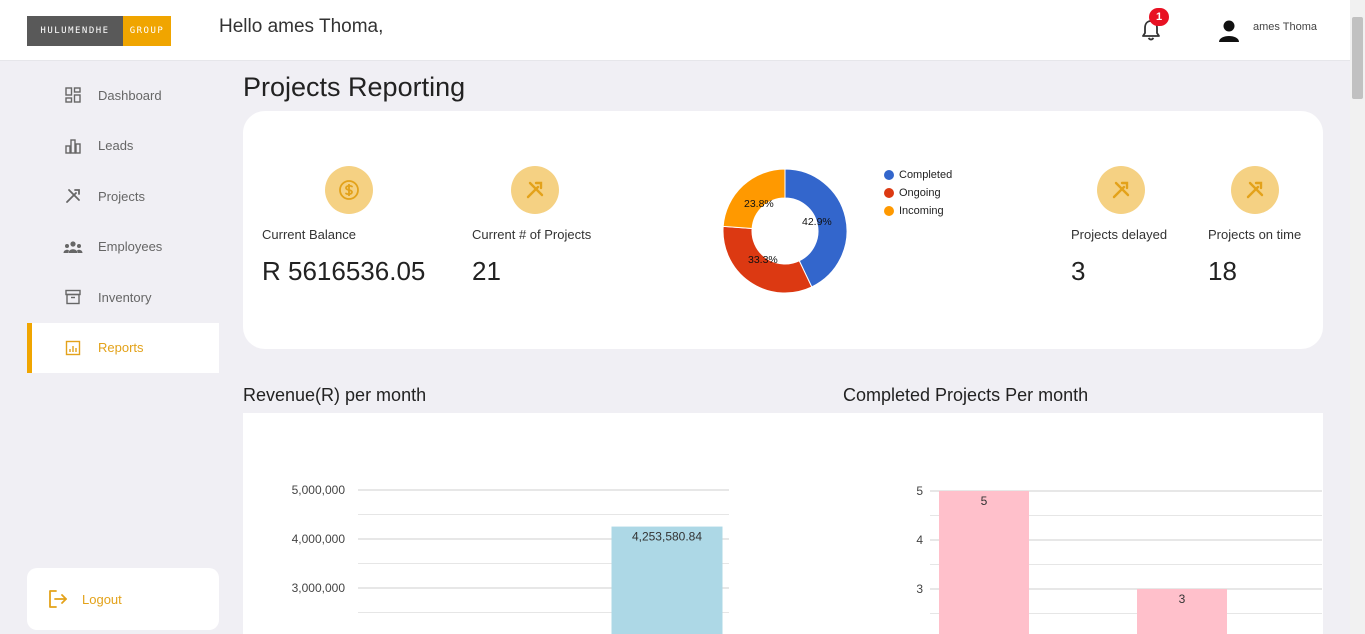 The image size is (1365, 634). I want to click on logout-button: Logout, so click(123, 599).